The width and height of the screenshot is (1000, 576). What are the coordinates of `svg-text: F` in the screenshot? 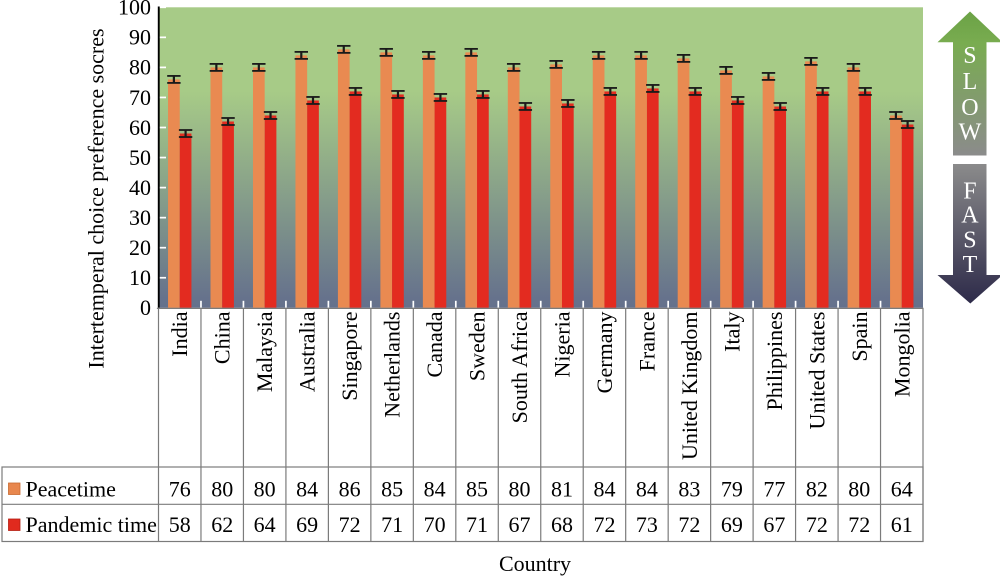 It's located at (969, 192).